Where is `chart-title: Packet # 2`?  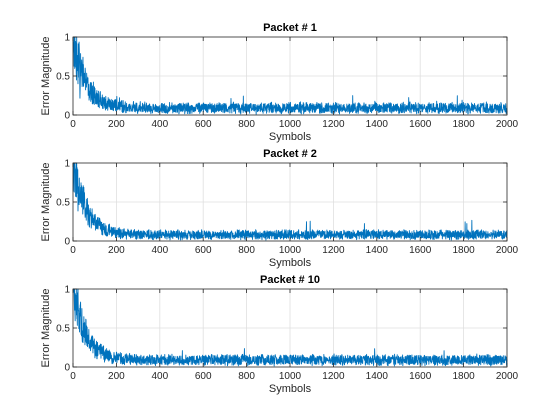 chart-title: Packet # 2 is located at coordinates (290, 154).